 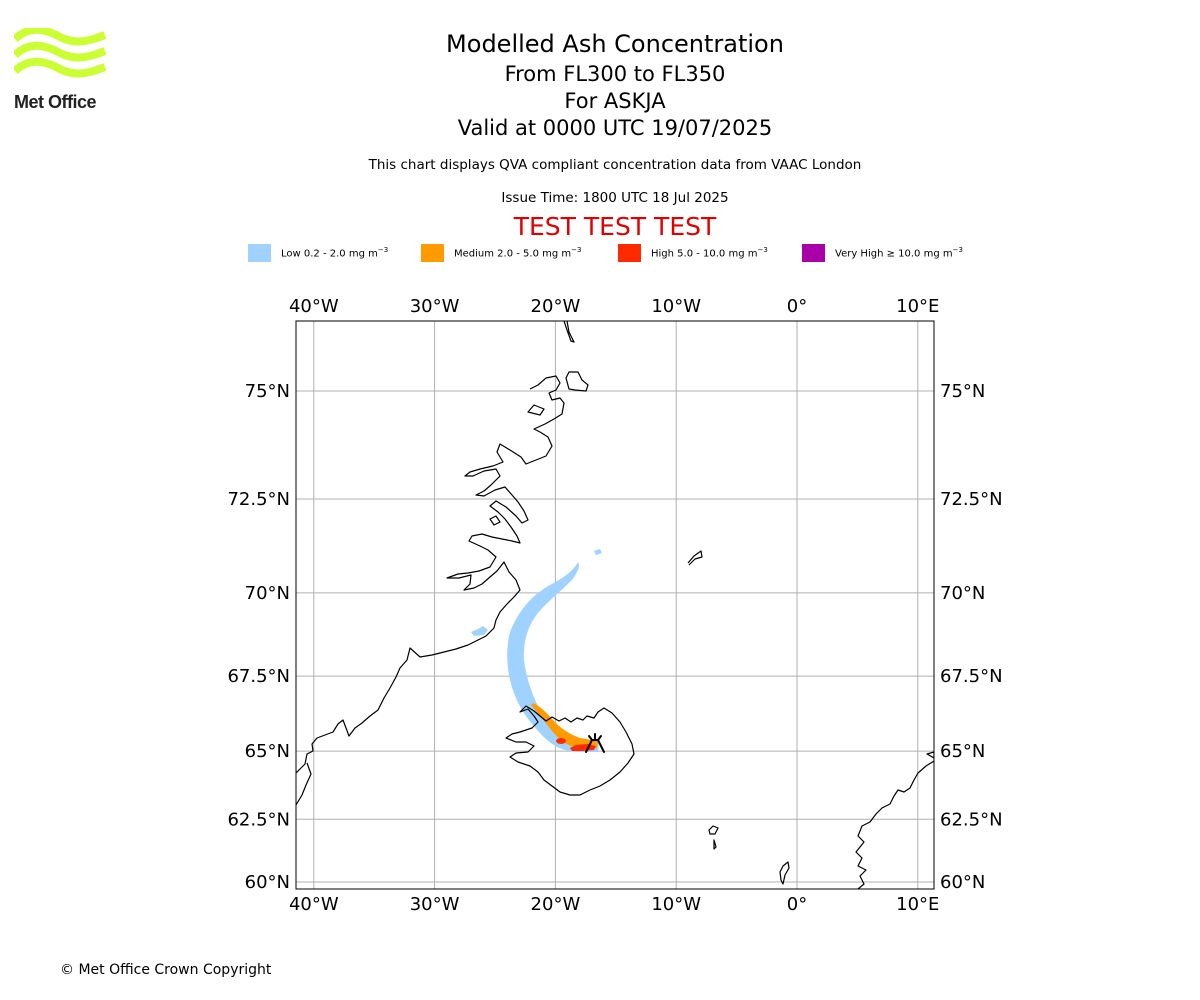 I want to click on lat-label-right: 62.5°N, so click(x=971, y=819).